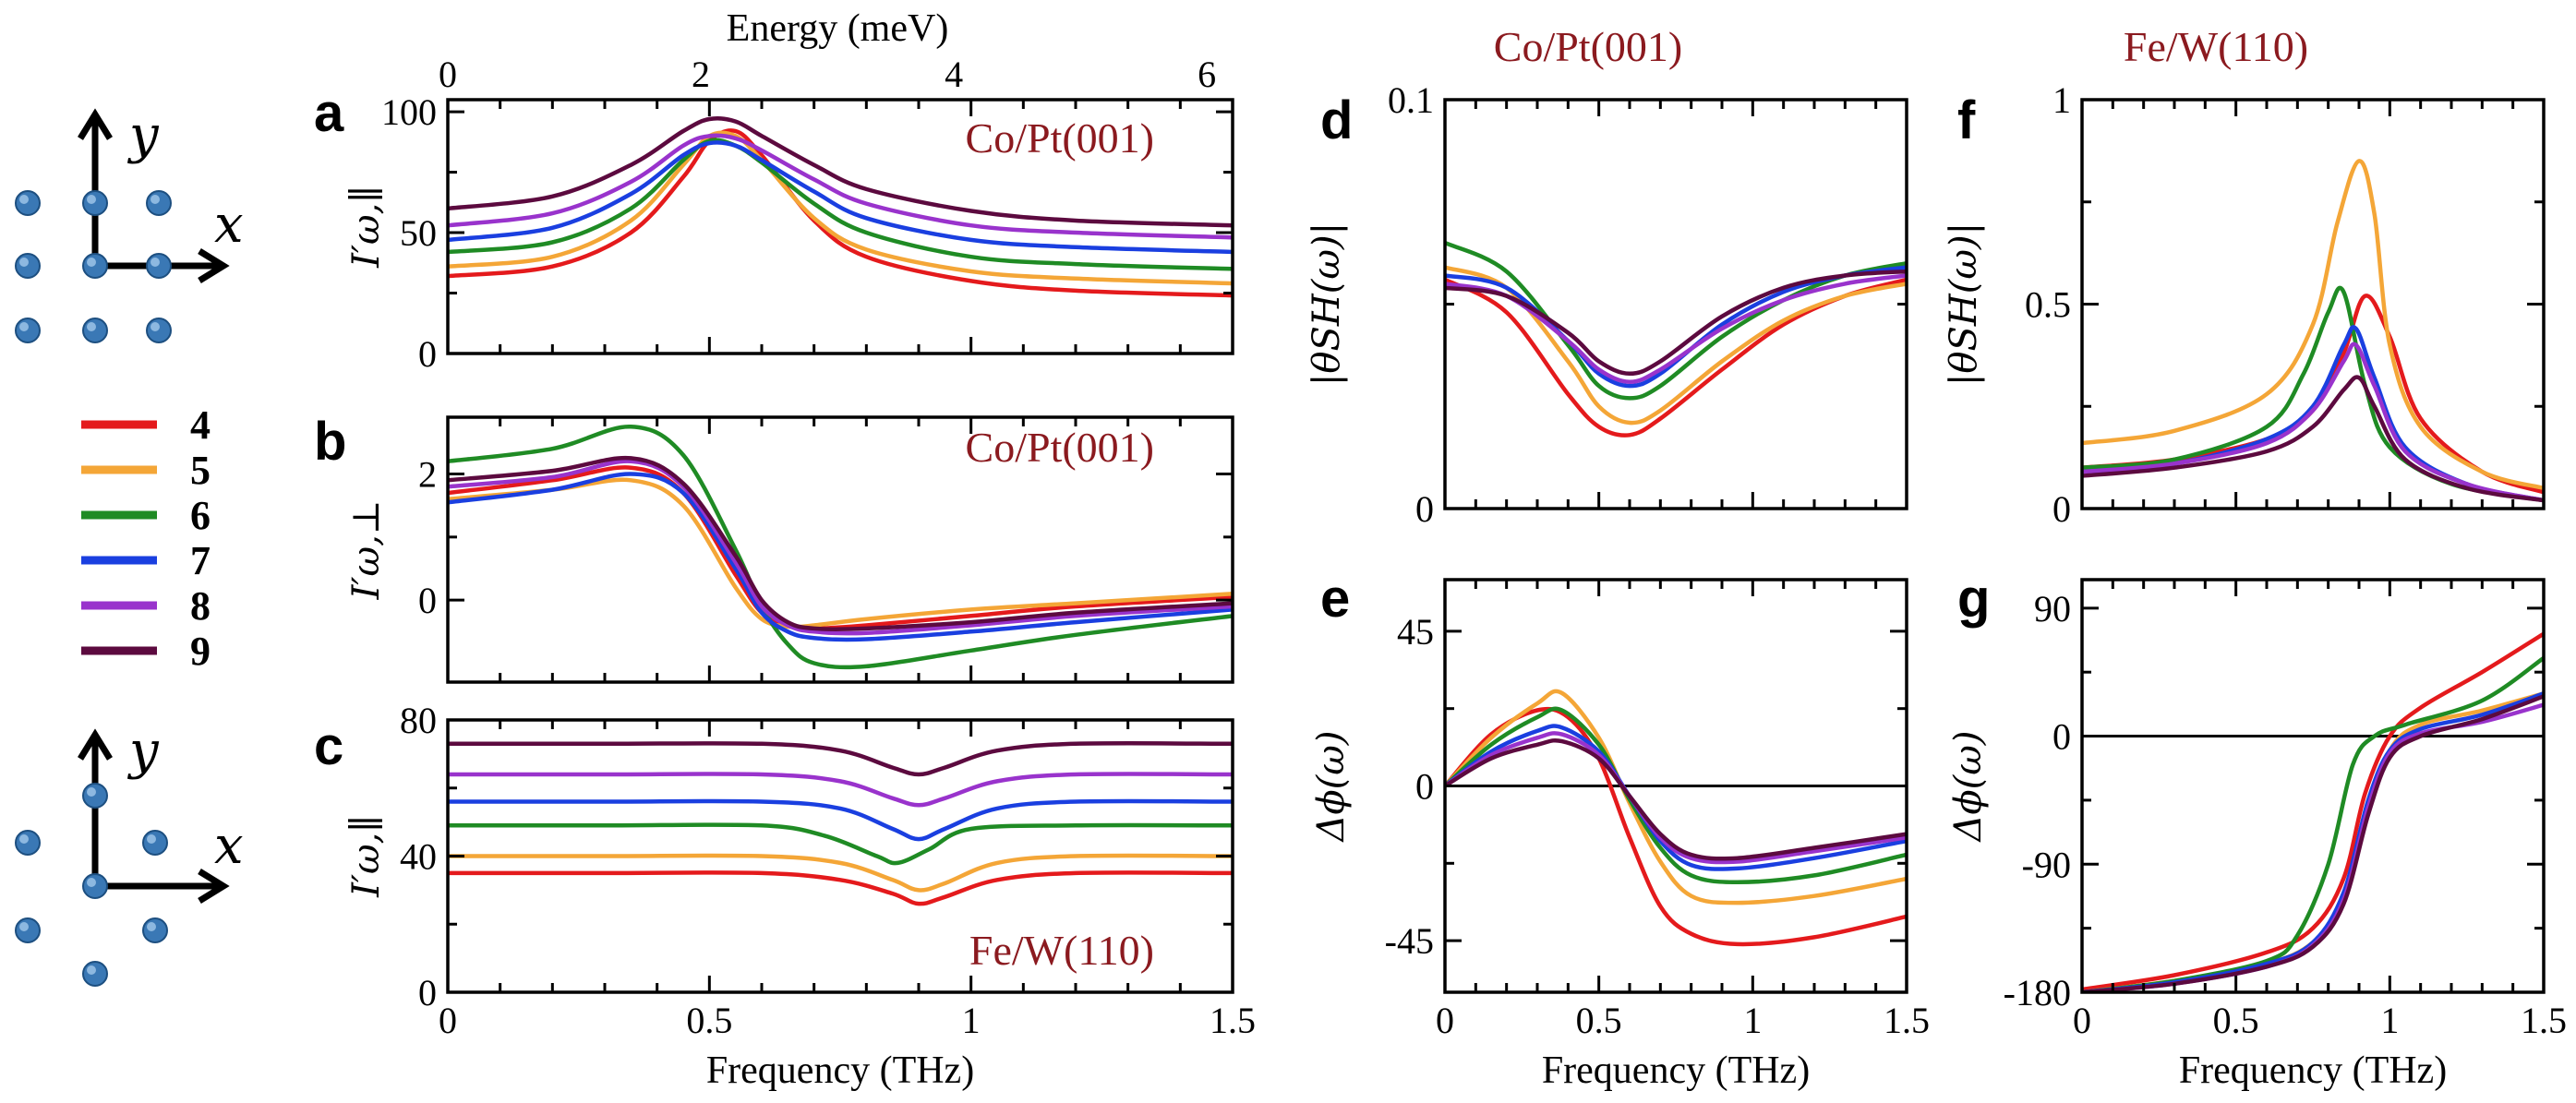 Image resolution: width=2576 pixels, height=1103 pixels. Describe the element at coordinates (1331, 787) in the screenshot. I see `y-axis-label: Δϕ(ω)` at that location.